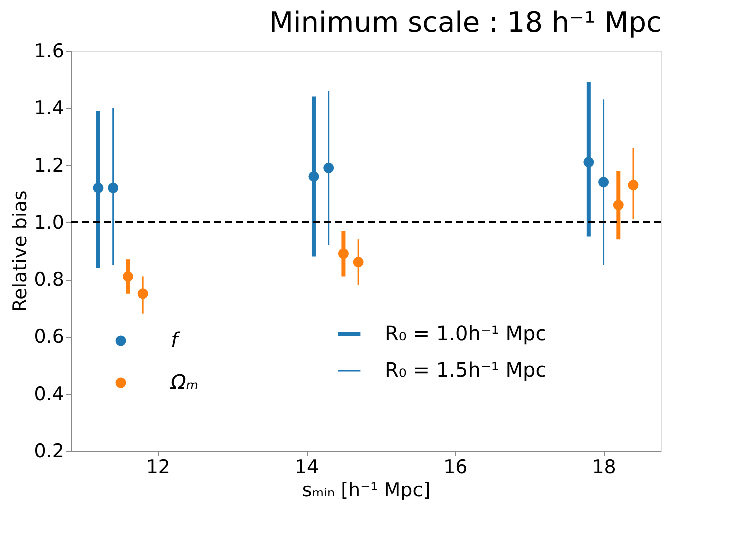 The width and height of the screenshot is (746, 542). Describe the element at coordinates (307, 467) in the screenshot. I see `x-tick-label: 14` at that location.